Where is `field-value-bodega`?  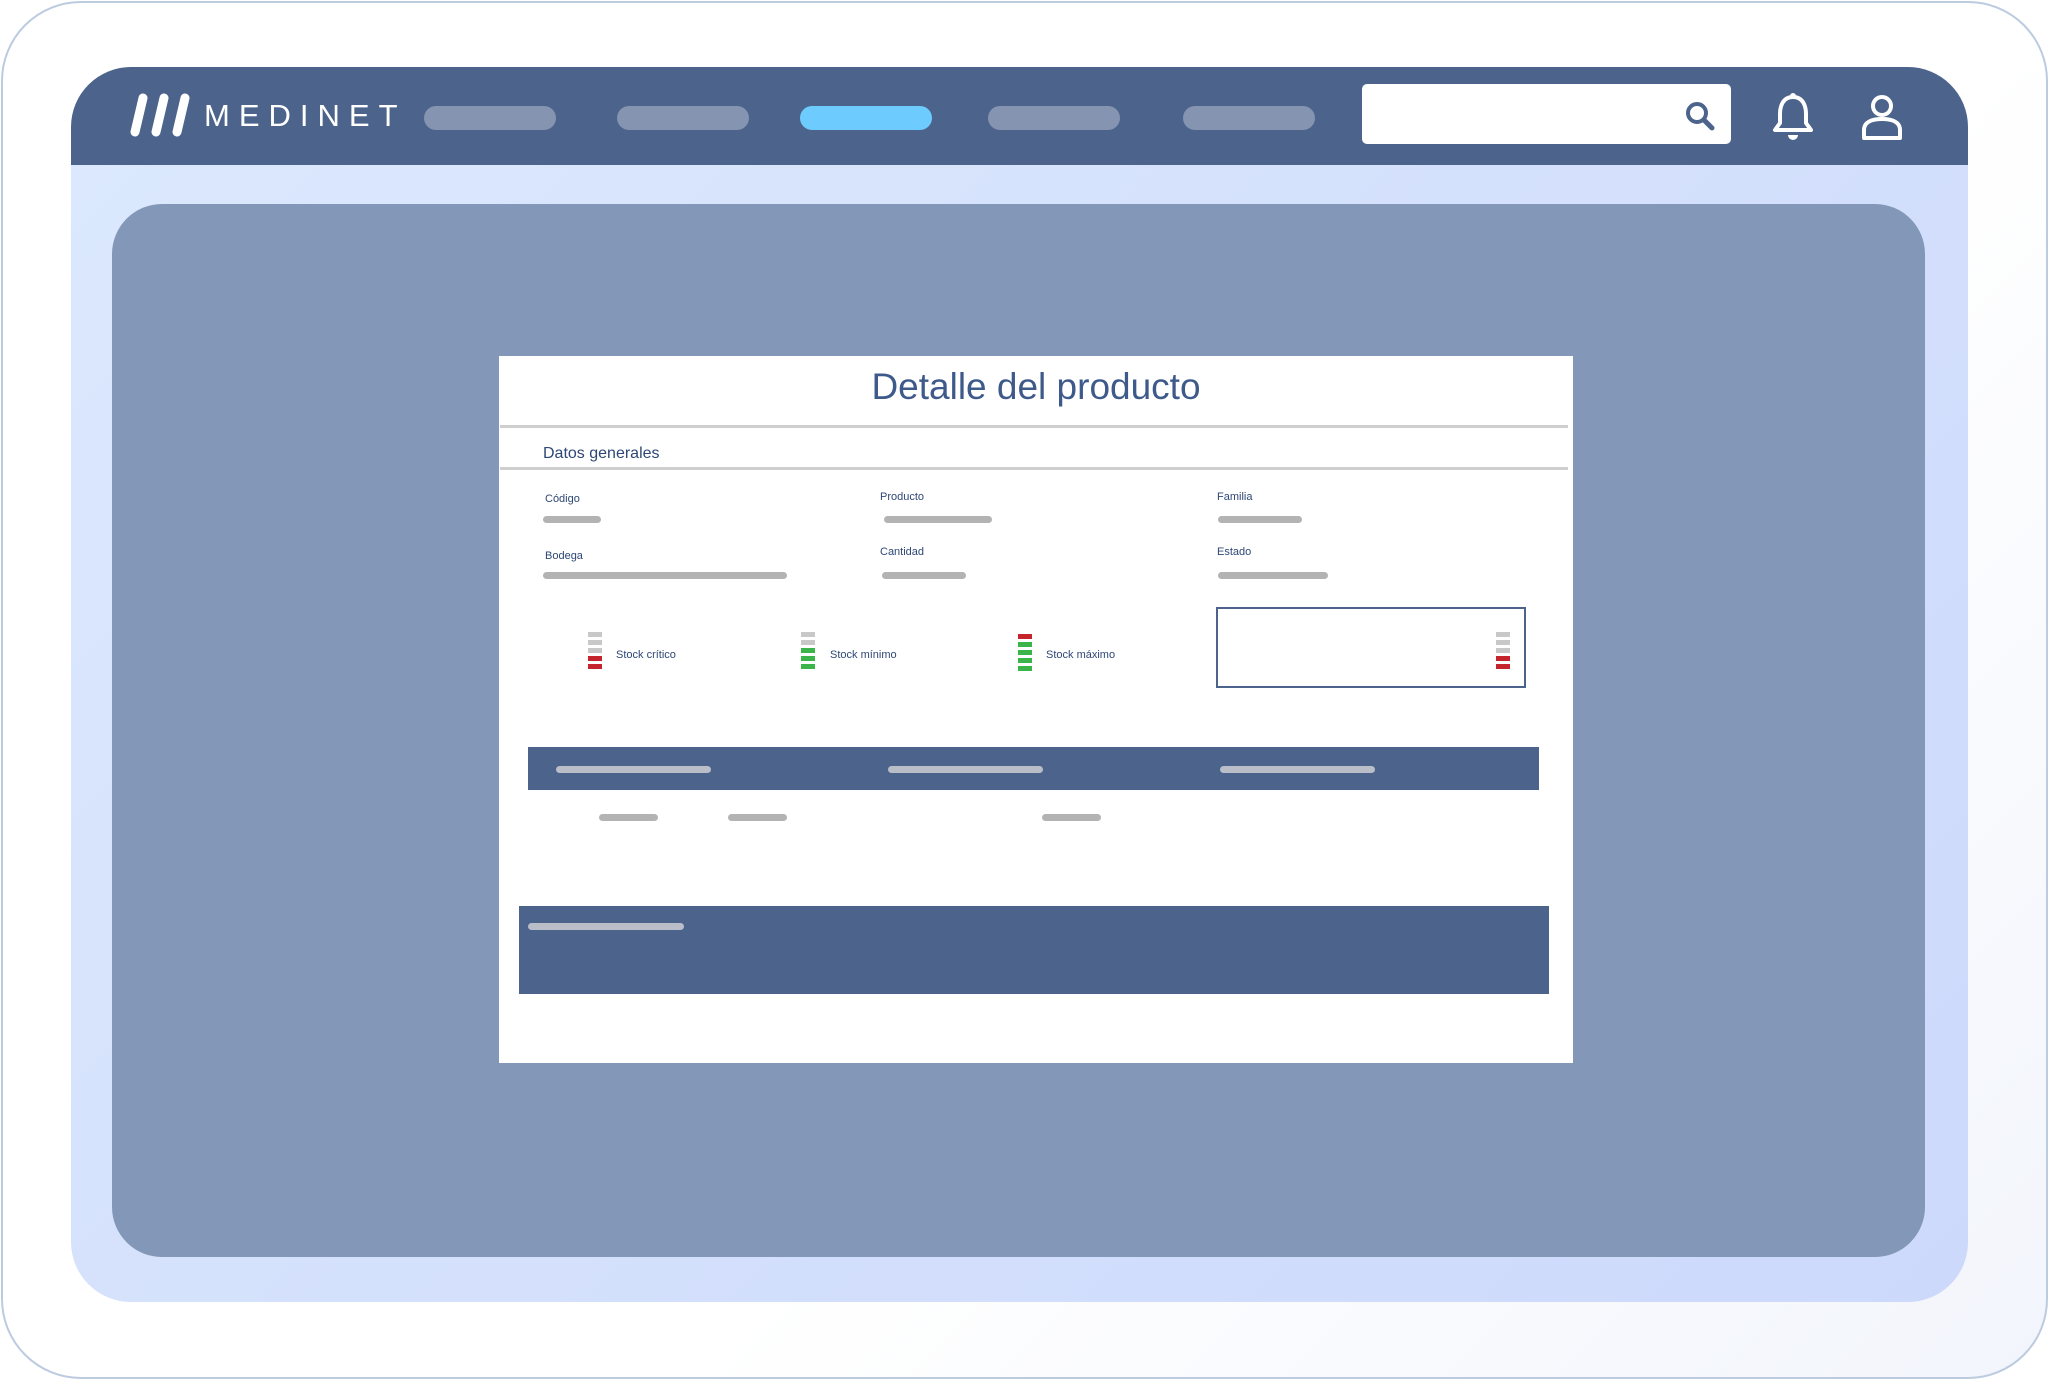
field-value-bodega is located at coordinates (665, 575).